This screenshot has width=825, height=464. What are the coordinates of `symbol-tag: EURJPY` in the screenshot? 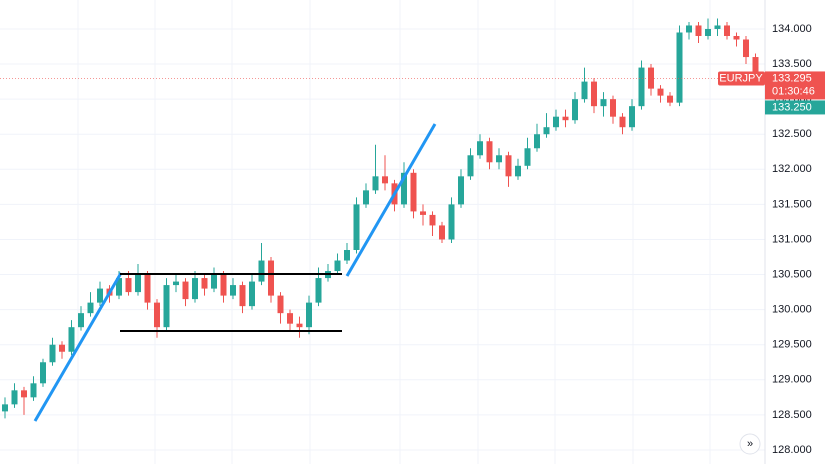 It's located at (741, 78).